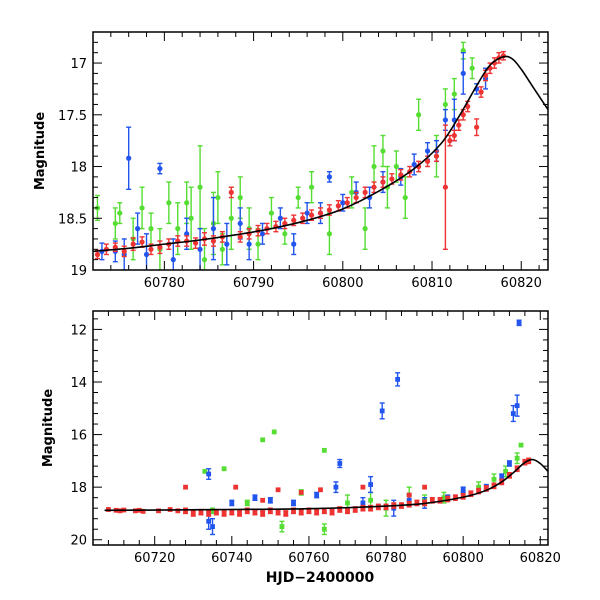 The width and height of the screenshot is (600, 600). I want to click on top-y-axis-label: Magnitude, so click(40, 151).